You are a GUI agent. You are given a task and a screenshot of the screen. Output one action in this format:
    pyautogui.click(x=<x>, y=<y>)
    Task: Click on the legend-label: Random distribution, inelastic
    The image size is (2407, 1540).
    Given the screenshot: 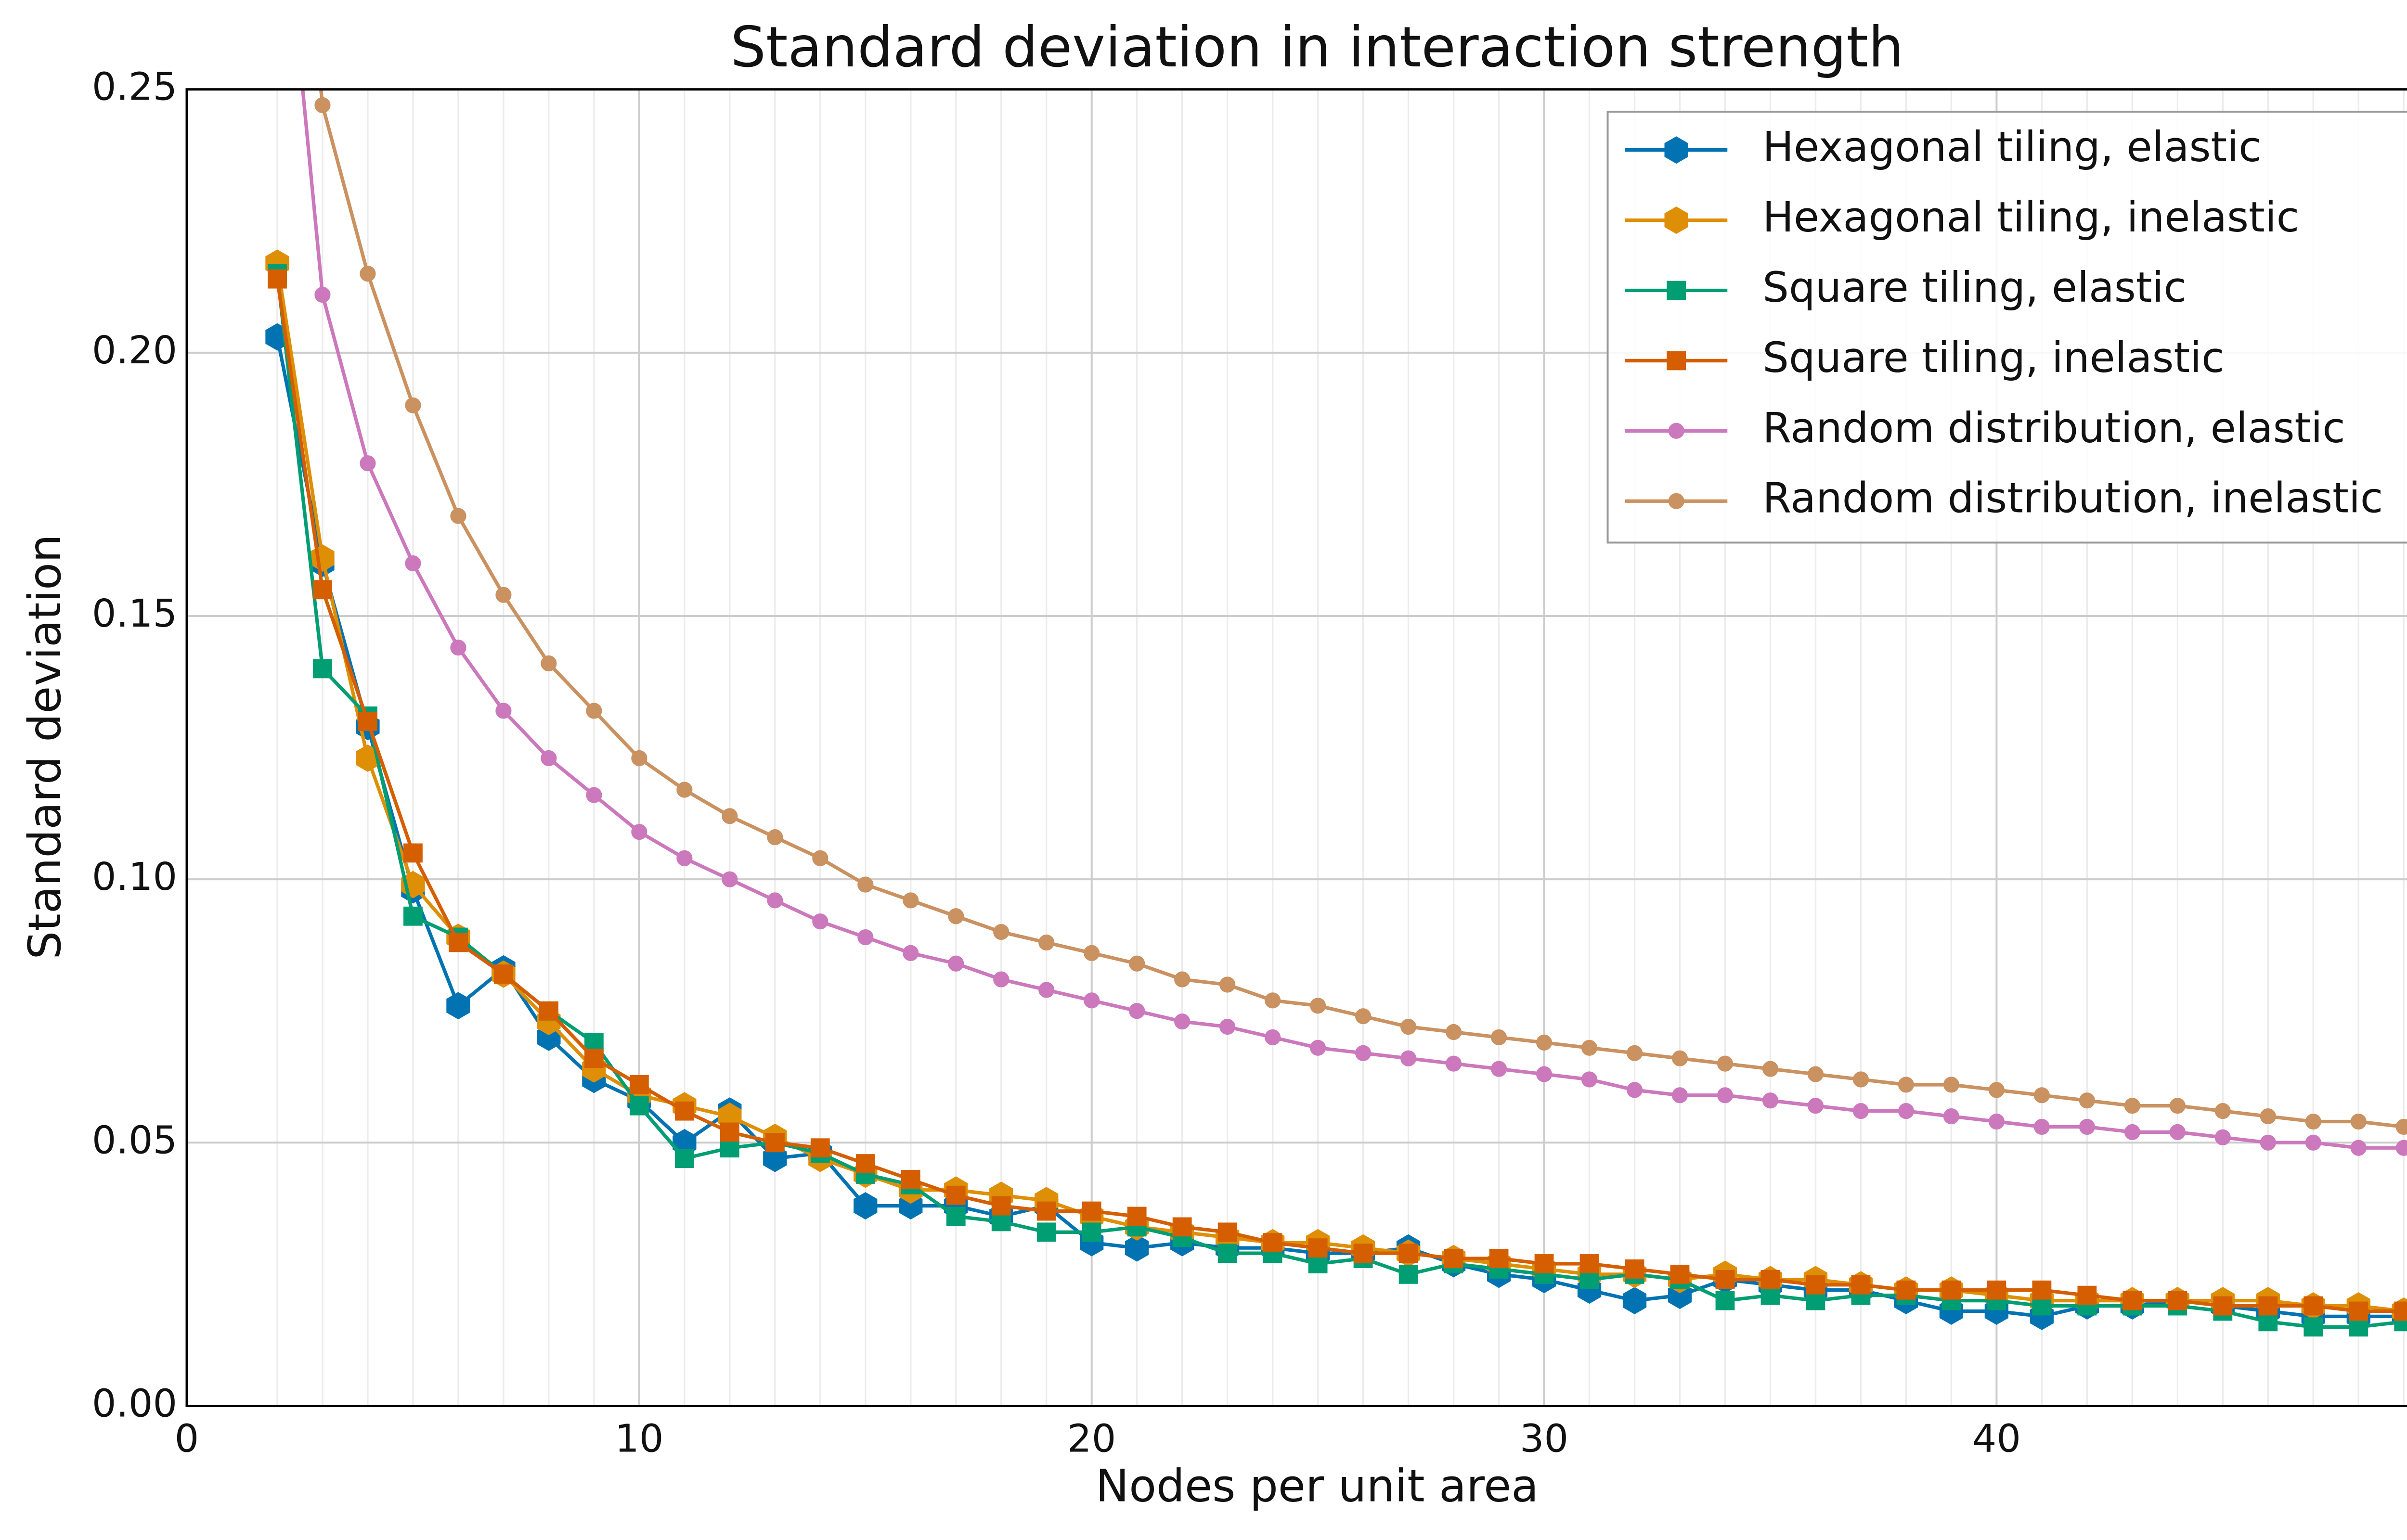 What is the action you would take?
    pyautogui.click(x=2072, y=499)
    